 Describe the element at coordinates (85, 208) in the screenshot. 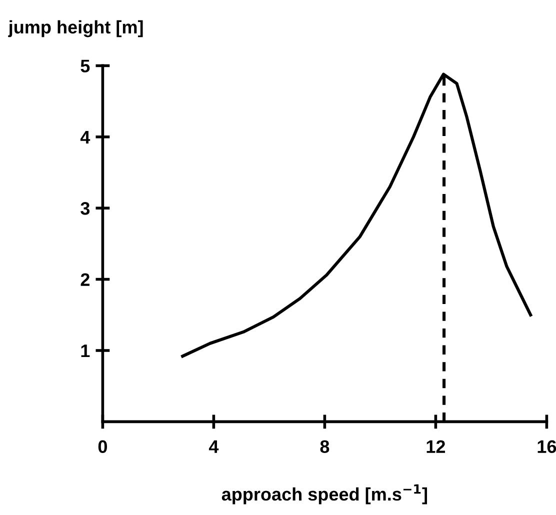

I see `y-tick-label: 3` at that location.